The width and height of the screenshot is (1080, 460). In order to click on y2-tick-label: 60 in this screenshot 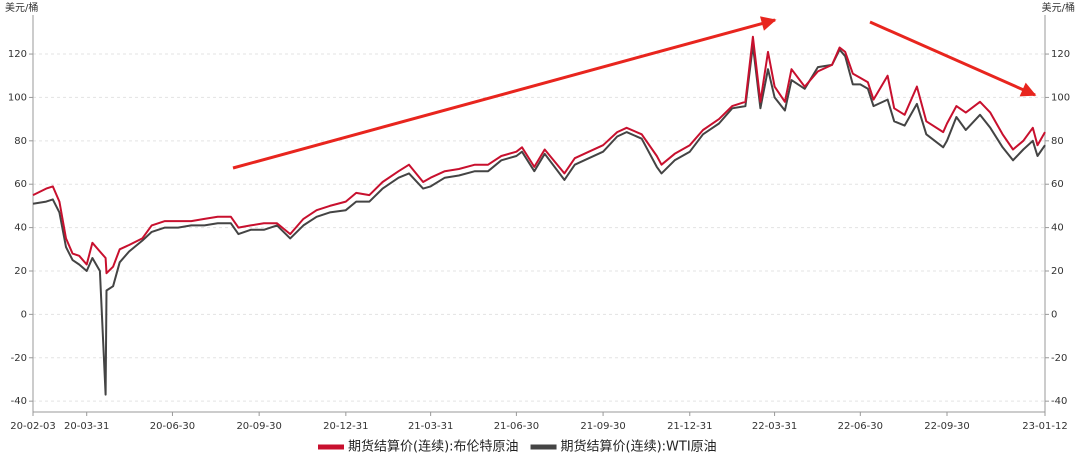, I will do `click(1057, 184)`.